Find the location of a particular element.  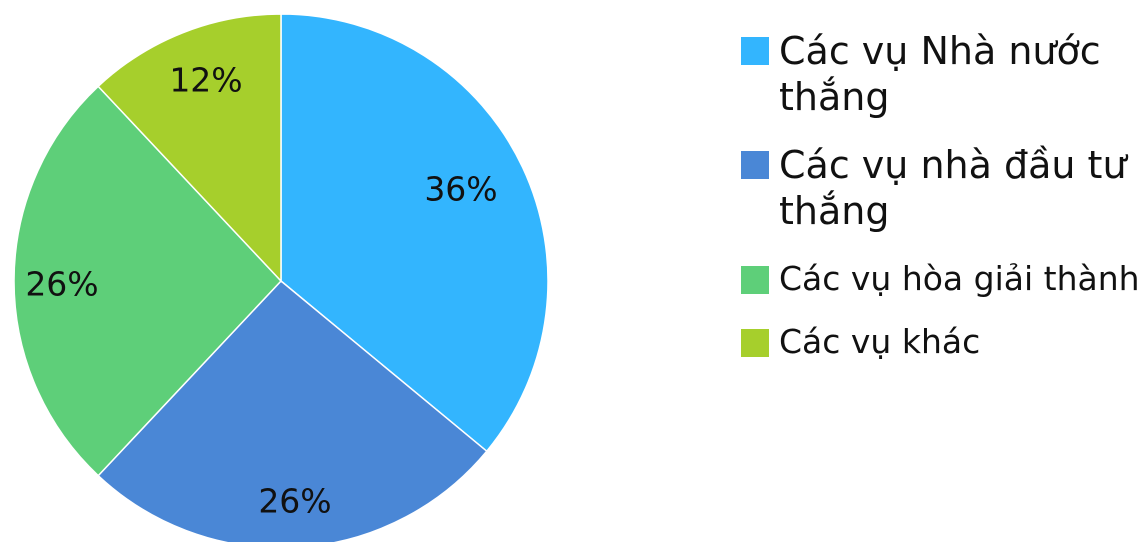

legend-item-settled: Các vụ hòa giải thành is located at coordinates (944, 278).